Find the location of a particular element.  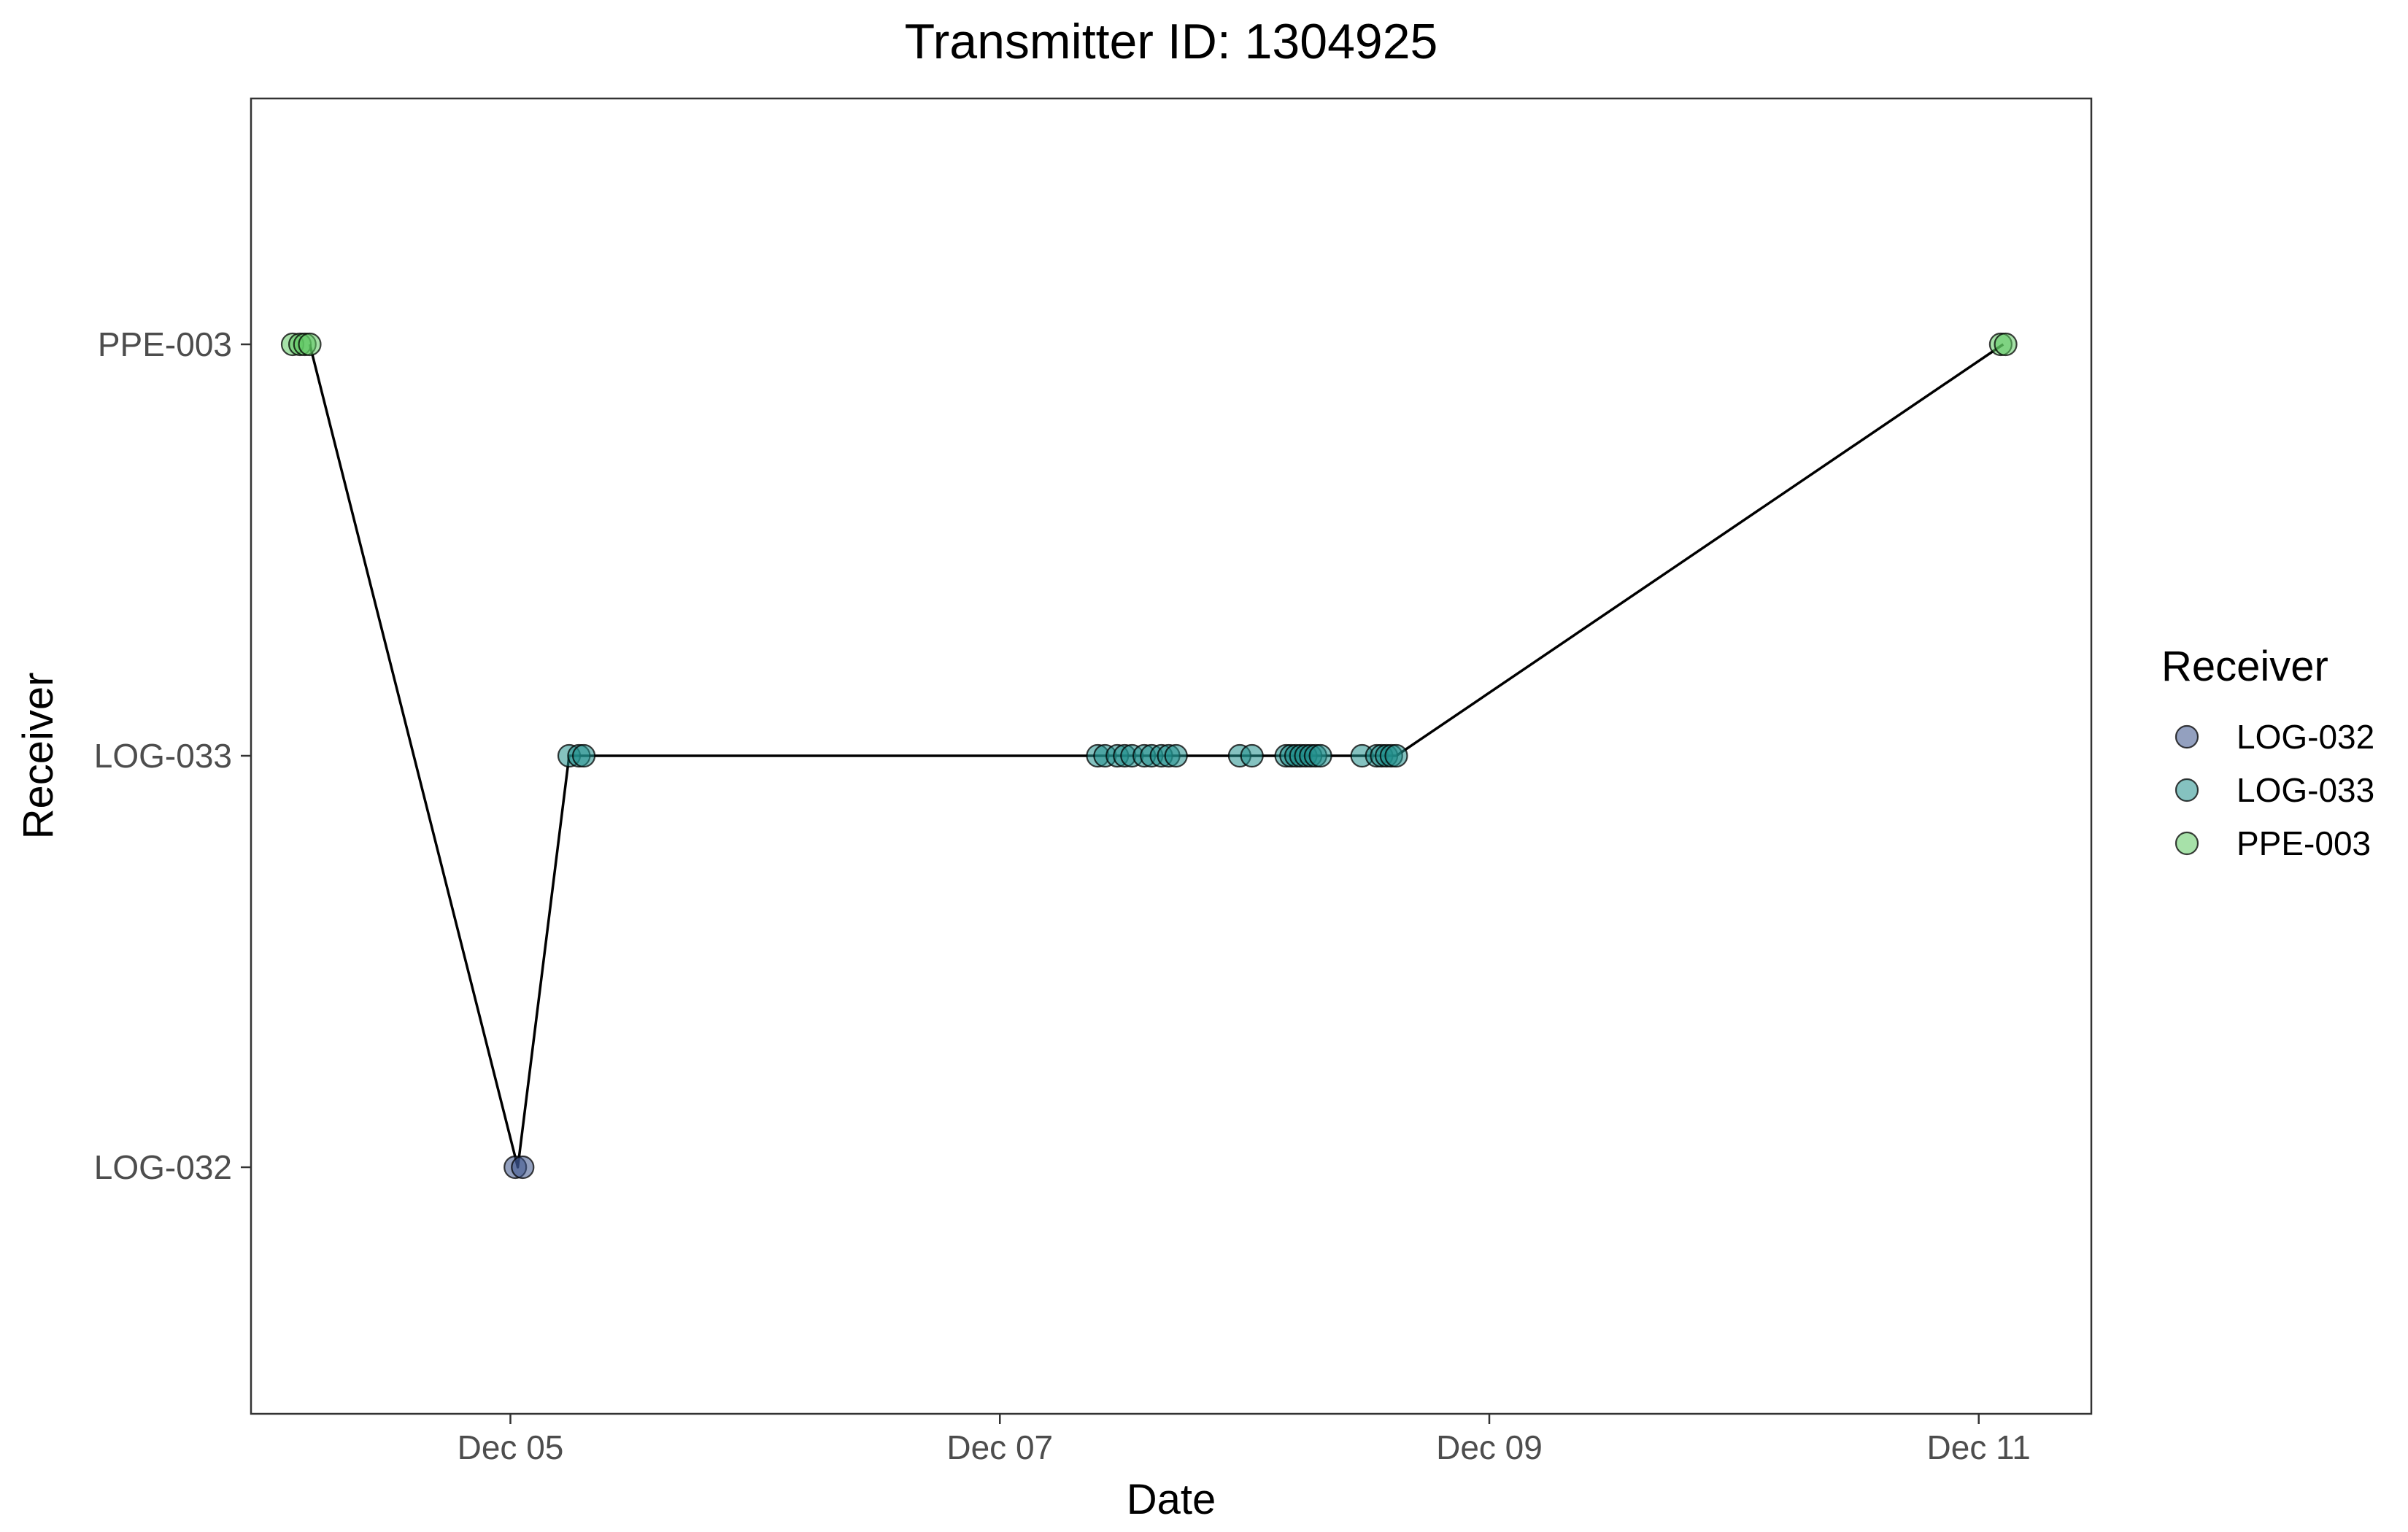

x-tick-label: Dec 07 is located at coordinates (999, 1447).